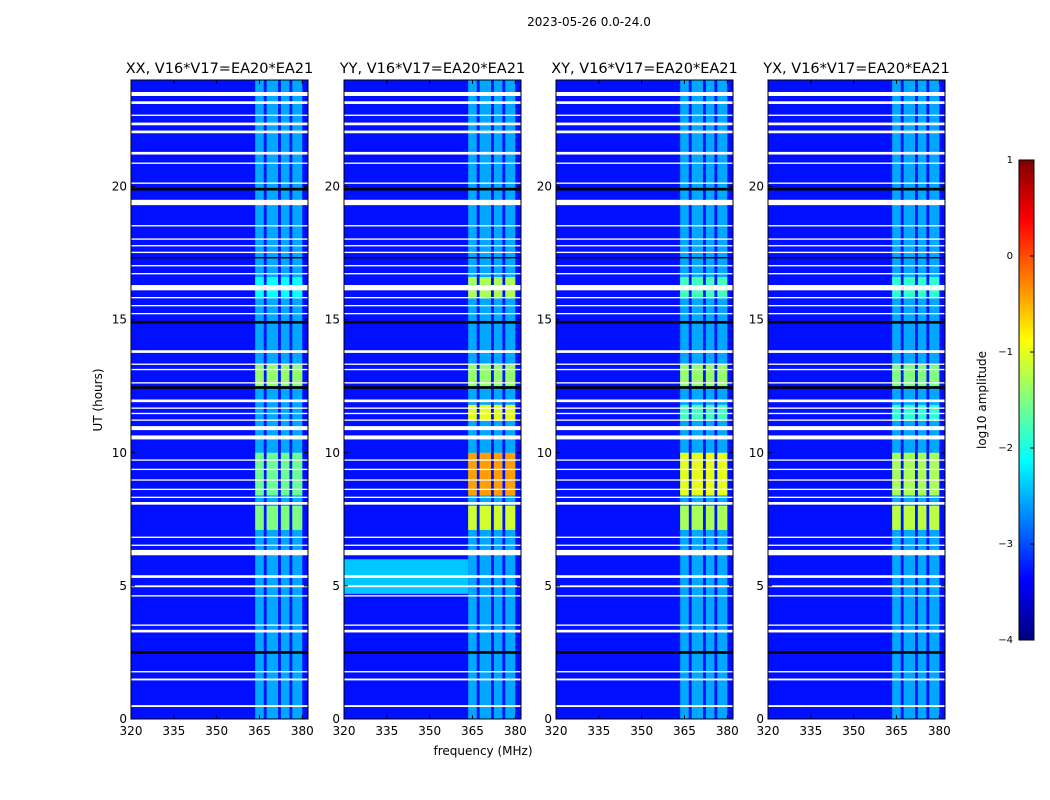 The image size is (1050, 800). I want to click on x-tick-label: 320, so click(768, 731).